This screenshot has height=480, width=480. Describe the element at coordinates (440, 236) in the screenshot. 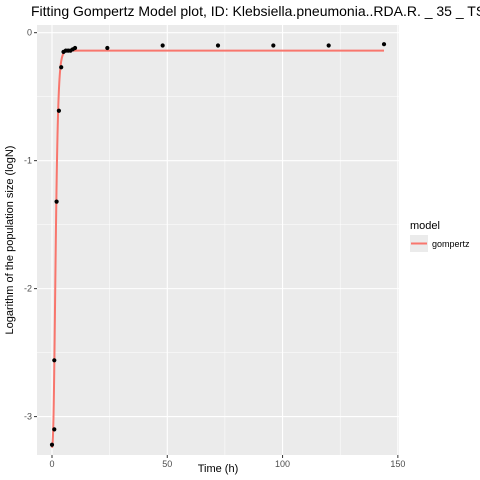

I see `legend: model gompertz` at that location.